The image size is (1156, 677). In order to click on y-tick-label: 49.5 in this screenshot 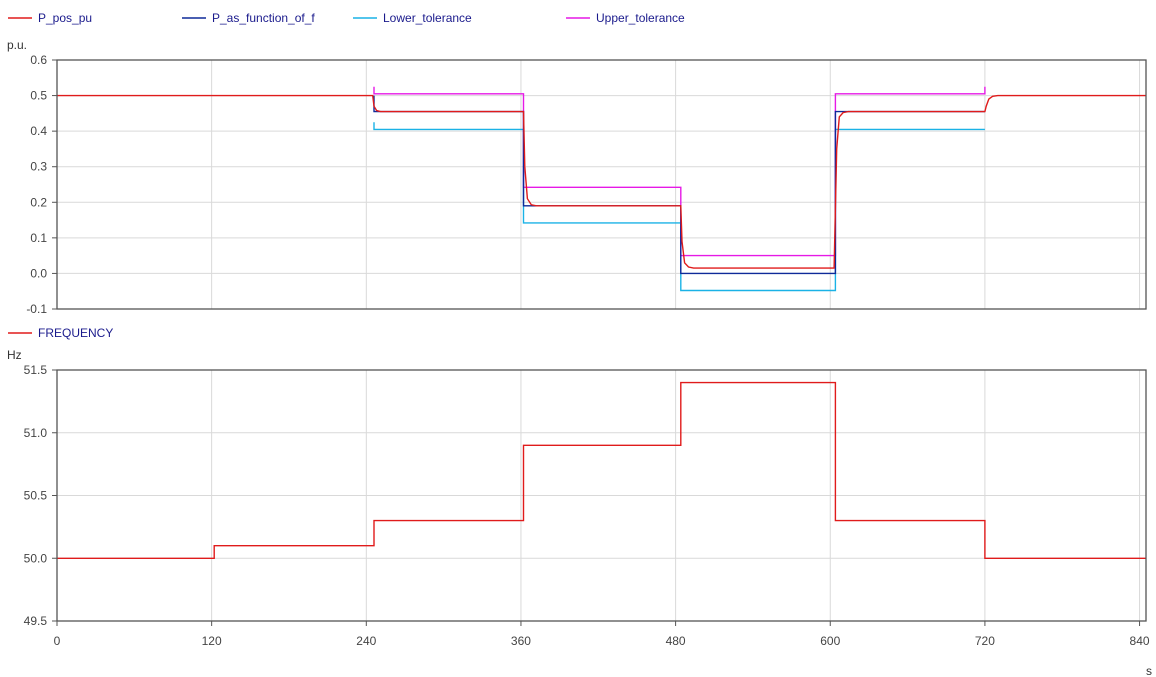, I will do `click(36, 621)`.